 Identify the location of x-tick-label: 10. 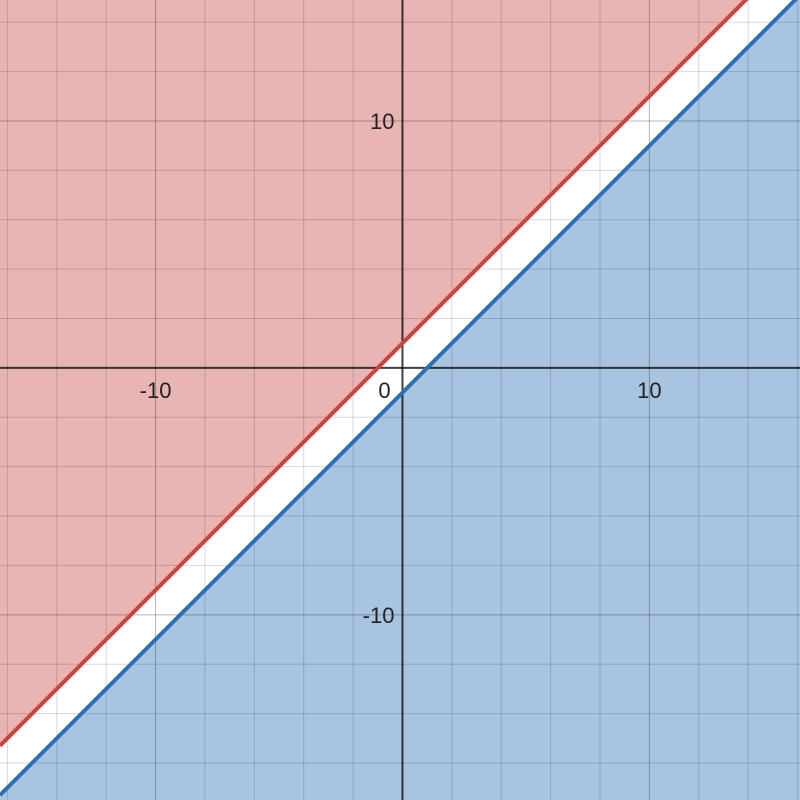
(649, 390).